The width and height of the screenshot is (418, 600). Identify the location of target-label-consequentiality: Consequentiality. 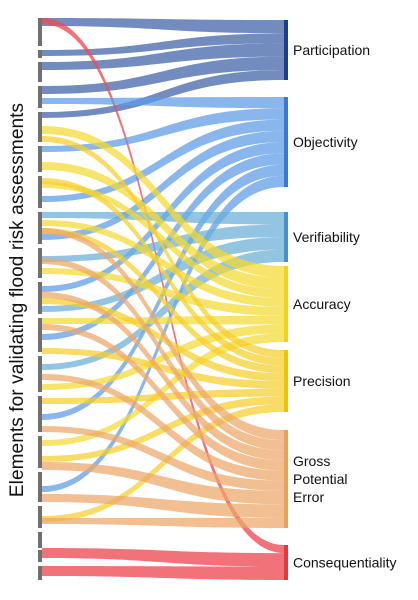
(345, 563).